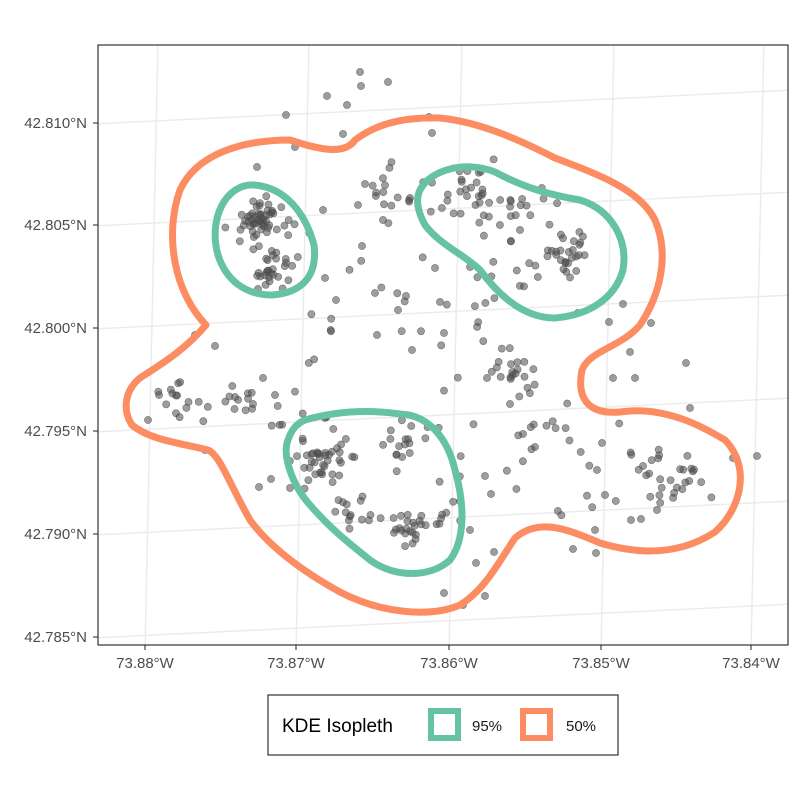  Describe the element at coordinates (145, 663) in the screenshot. I see `x-tick-label: 73.88°W` at that location.